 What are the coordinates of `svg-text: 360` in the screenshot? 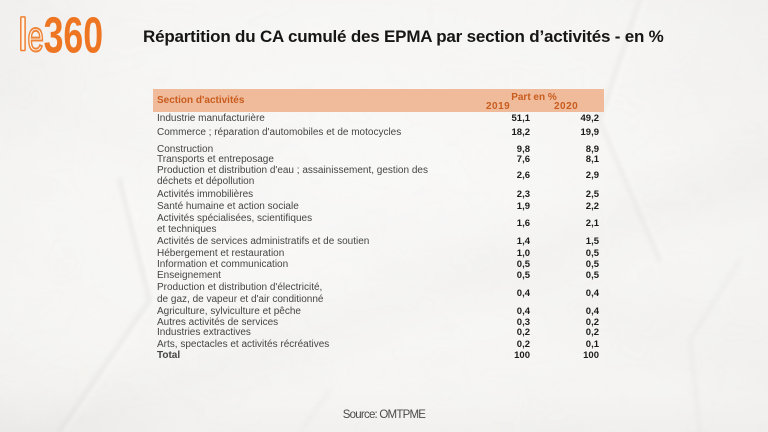 It's located at (73, 33).